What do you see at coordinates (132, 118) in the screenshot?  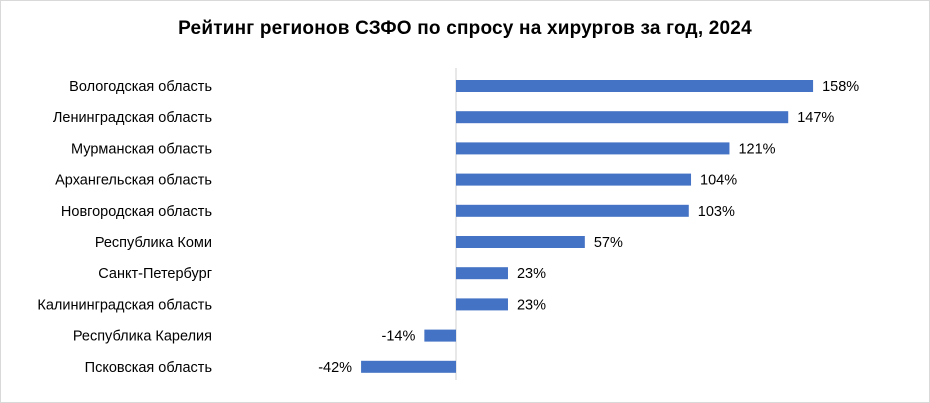 I see `category-label: Ленинградская область` at bounding box center [132, 118].